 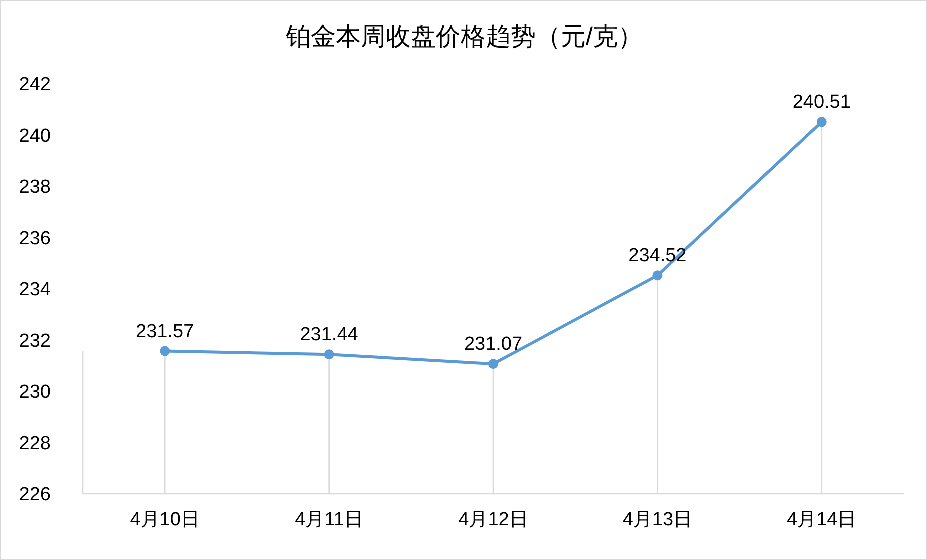 What do you see at coordinates (35, 136) in the screenshot?
I see `y-tick-label: 240` at bounding box center [35, 136].